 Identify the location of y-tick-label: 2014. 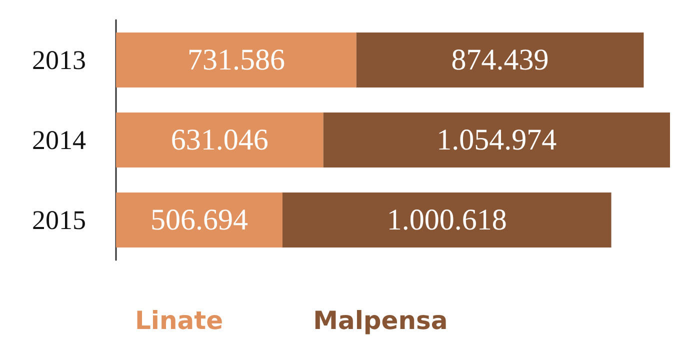
(59, 140).